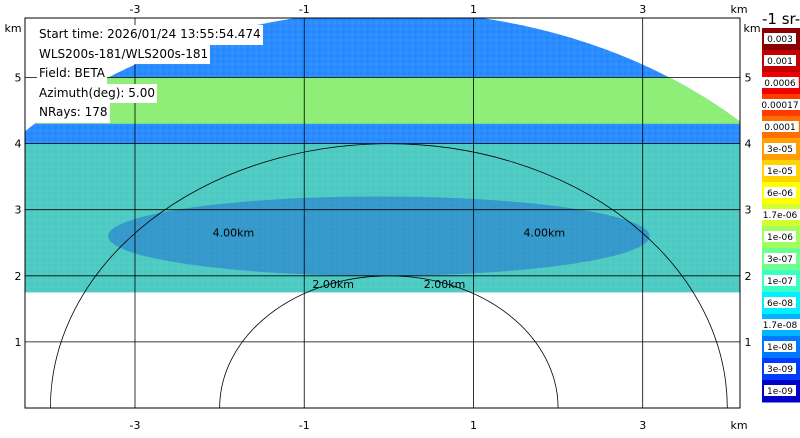 This screenshot has height=438, width=800. Describe the element at coordinates (18, 342) in the screenshot. I see `y-tick-label-left: 1` at that location.